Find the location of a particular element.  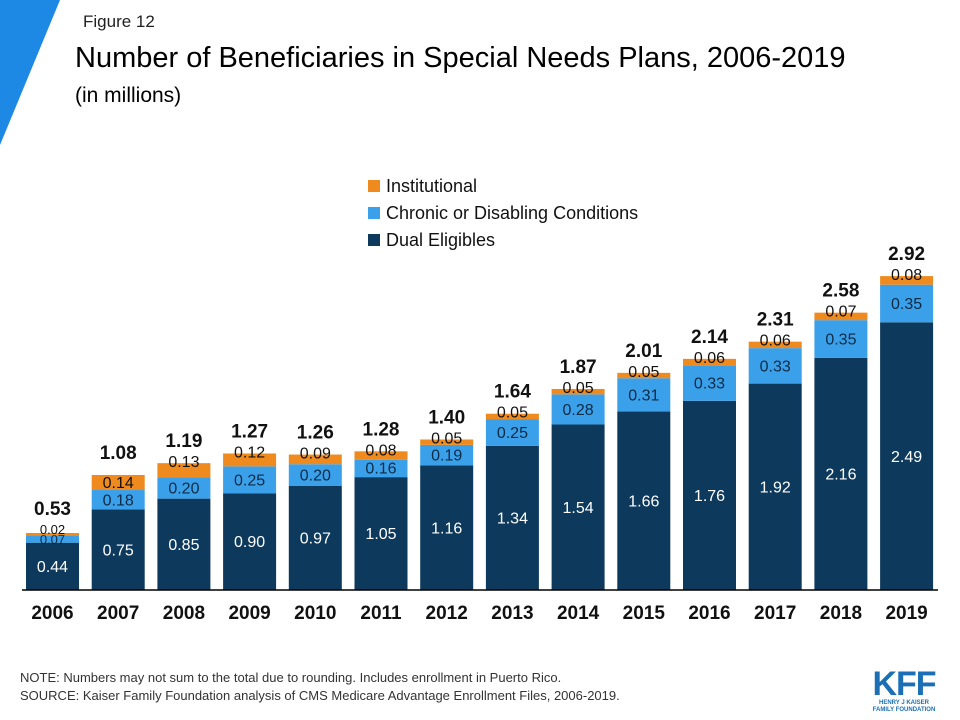

x-tick-label: 2015 is located at coordinates (644, 613).